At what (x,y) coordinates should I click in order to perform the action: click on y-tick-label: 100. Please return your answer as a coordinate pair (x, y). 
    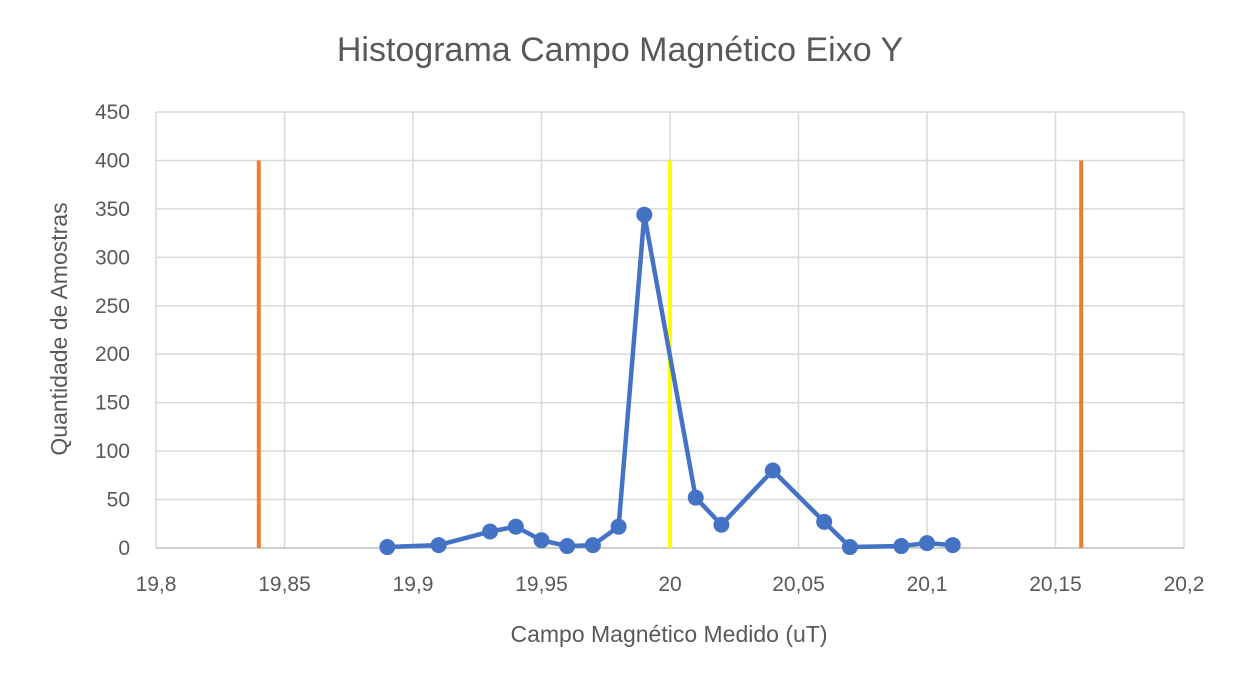
    Looking at the image, I should click on (112, 451).